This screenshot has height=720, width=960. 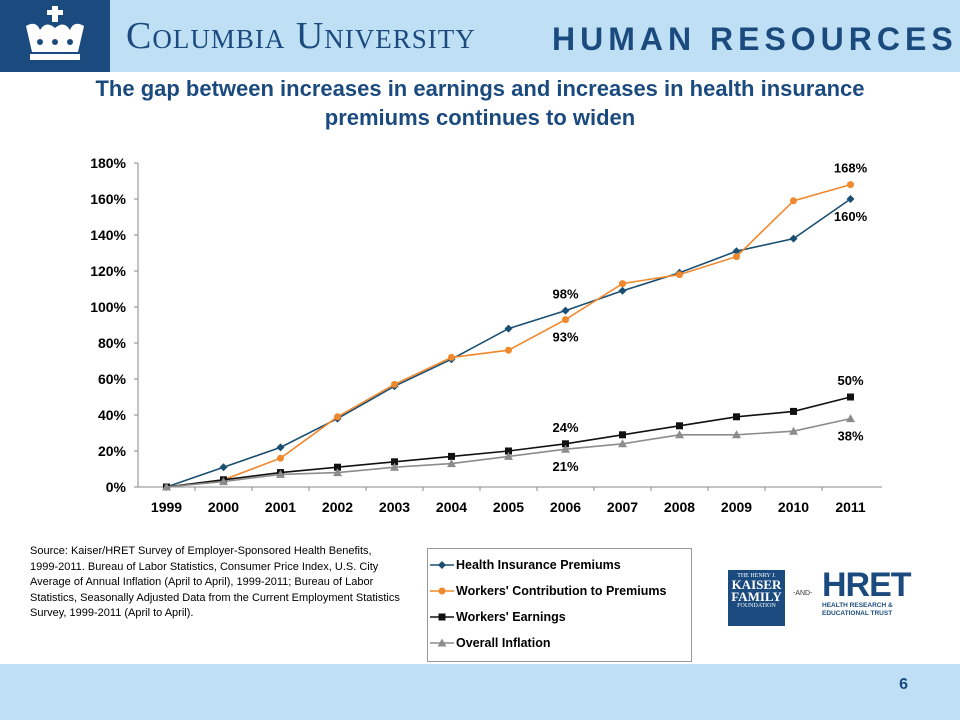 I want to click on x-tick-label: 2009, so click(x=736, y=507).